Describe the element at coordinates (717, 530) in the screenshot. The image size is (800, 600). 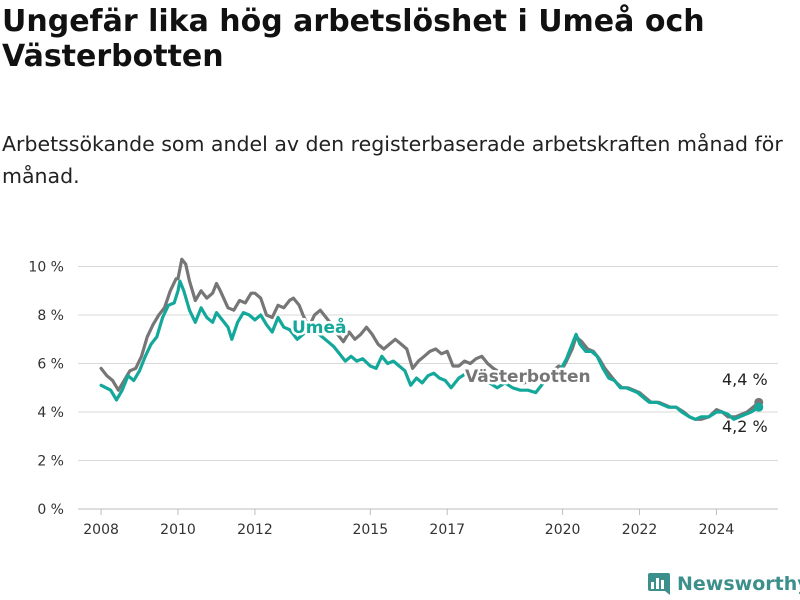
I see `x-tick-label: 2024` at that location.